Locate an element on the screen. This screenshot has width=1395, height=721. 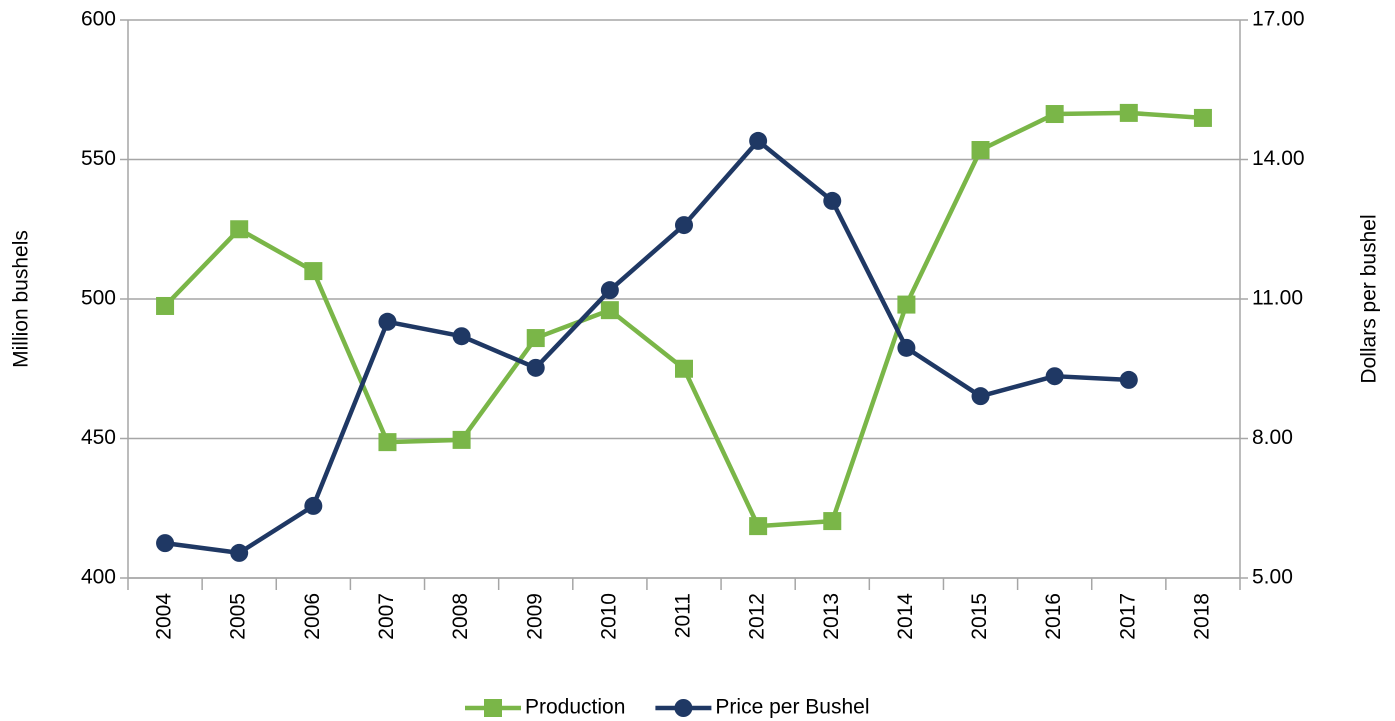
x-tick-label: 2004 is located at coordinates (164, 616).